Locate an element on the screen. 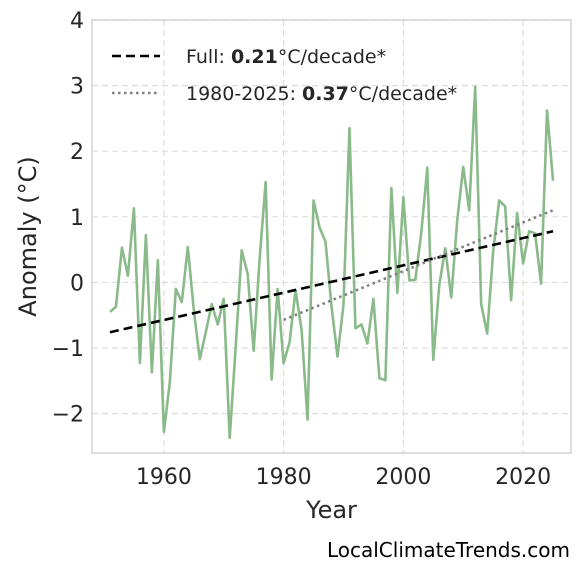 The height and width of the screenshot is (578, 585). x-axis-label: Year is located at coordinates (331, 510).